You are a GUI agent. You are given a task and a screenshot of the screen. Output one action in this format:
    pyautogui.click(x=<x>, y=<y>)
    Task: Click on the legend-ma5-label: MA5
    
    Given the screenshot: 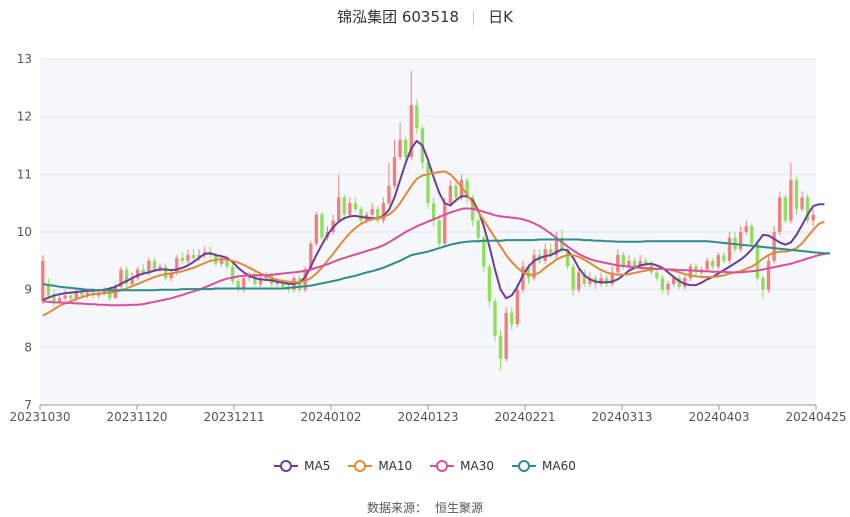 What is the action you would take?
    pyautogui.click(x=317, y=466)
    